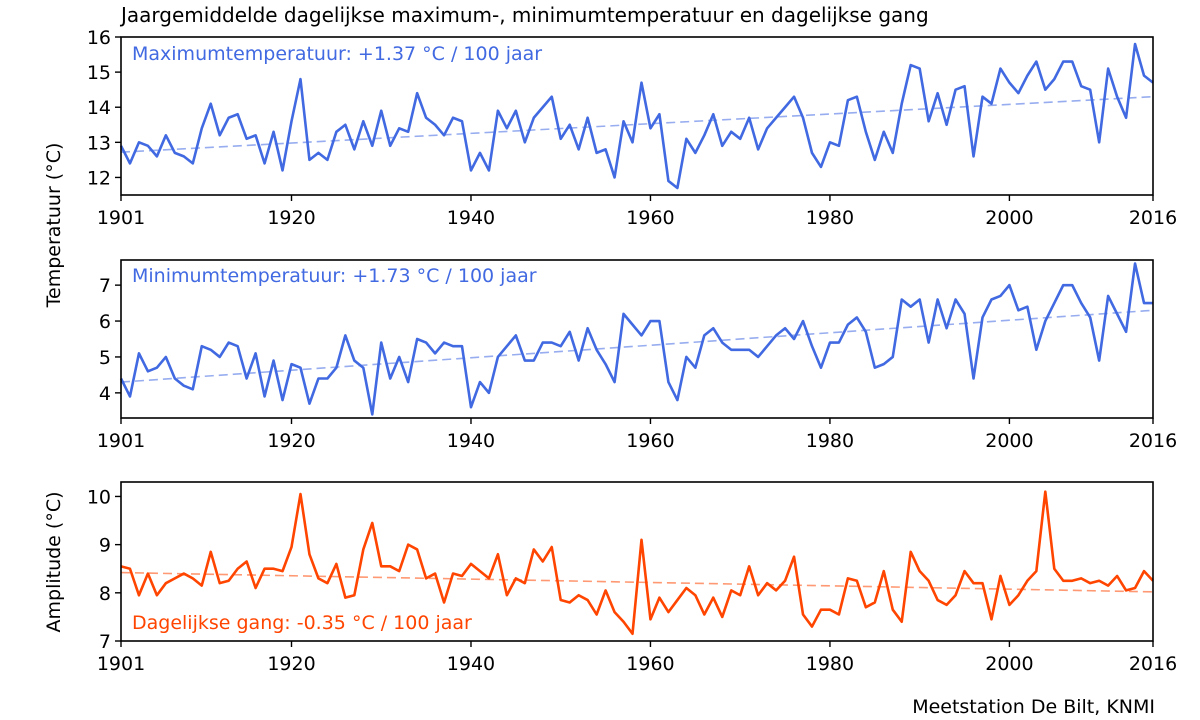 The width and height of the screenshot is (1200, 720). What do you see at coordinates (99, 38) in the screenshot?
I see `max-temp-y-tick-label: 16` at bounding box center [99, 38].